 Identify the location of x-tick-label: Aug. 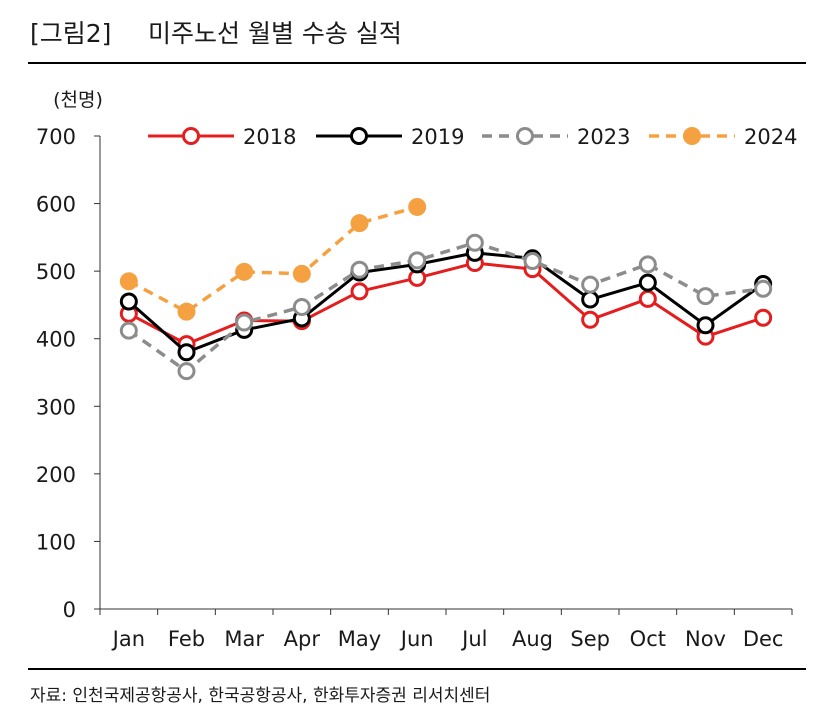
(532, 639).